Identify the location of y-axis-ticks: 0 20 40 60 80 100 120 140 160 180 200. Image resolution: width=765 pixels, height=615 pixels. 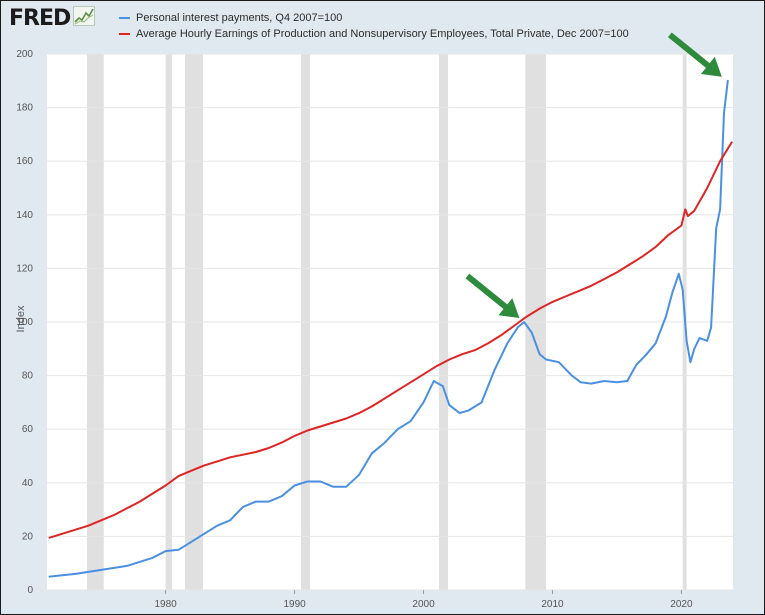
(24, 322).